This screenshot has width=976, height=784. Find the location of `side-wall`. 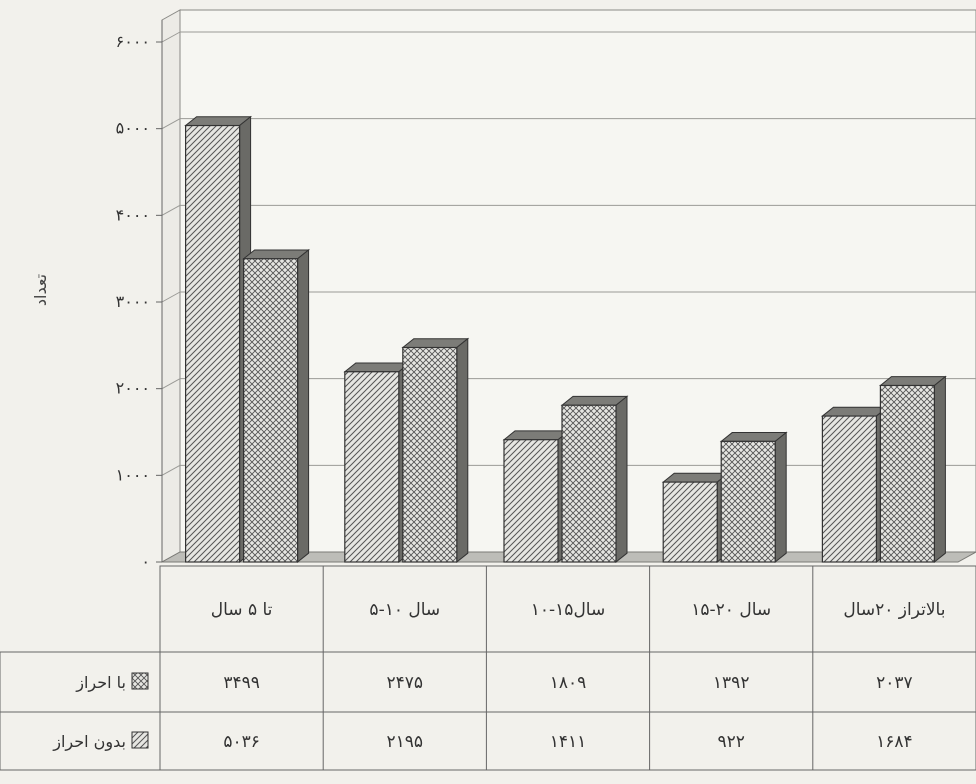

side-wall is located at coordinates (171, 286).